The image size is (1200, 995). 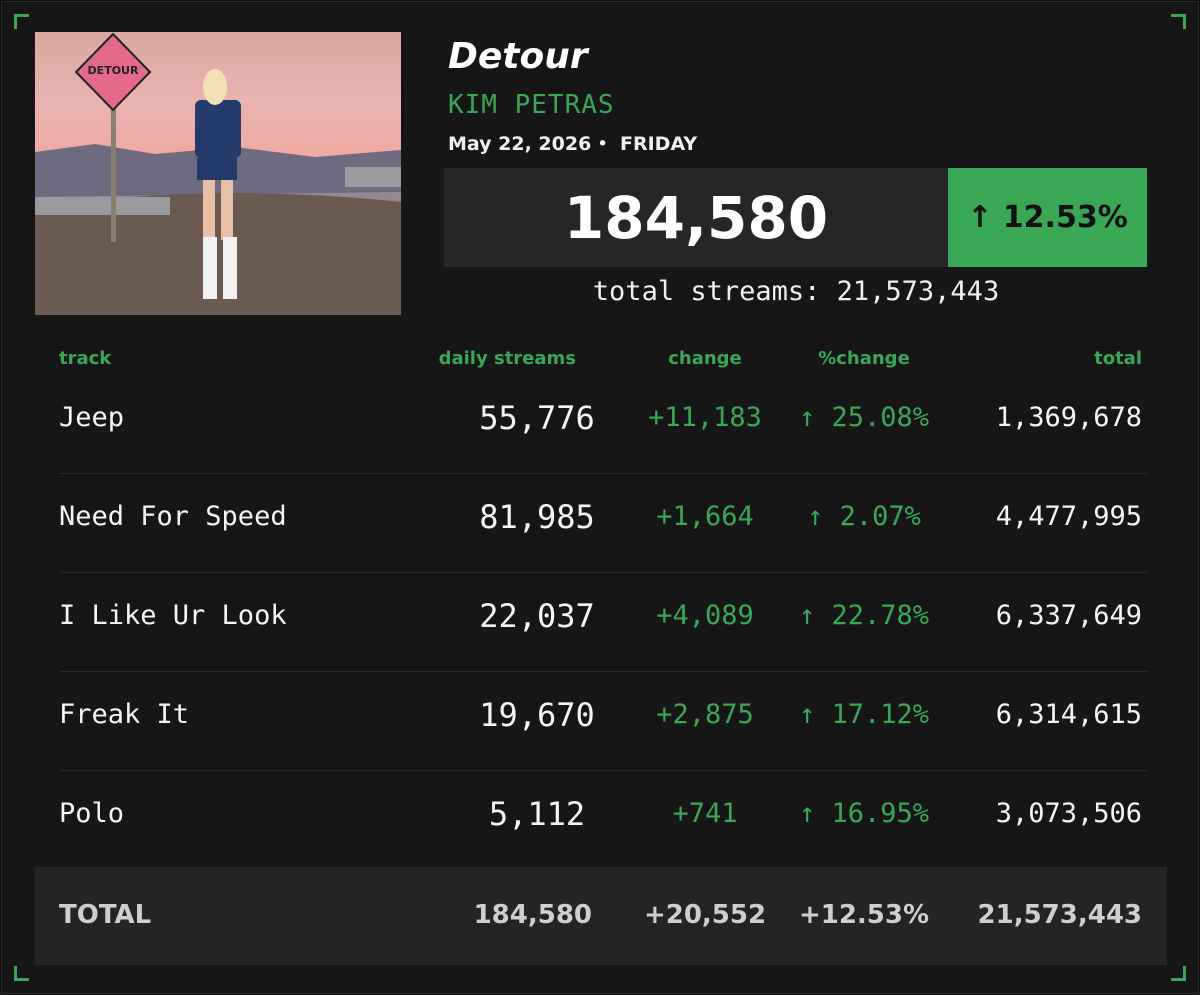 I want to click on total-streams: total streams: 21,573,443, so click(x=796, y=291).